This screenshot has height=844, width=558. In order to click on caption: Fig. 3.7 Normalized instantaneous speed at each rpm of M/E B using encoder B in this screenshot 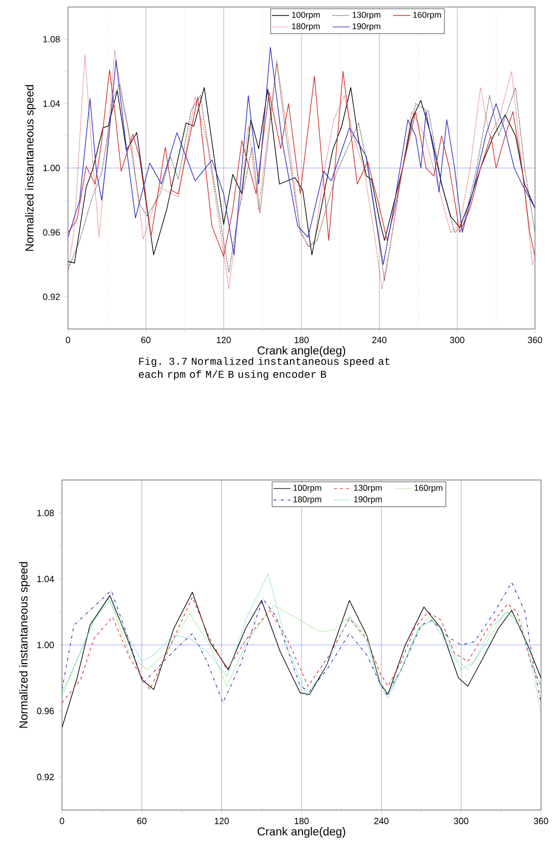, I will do `click(264, 368)`.